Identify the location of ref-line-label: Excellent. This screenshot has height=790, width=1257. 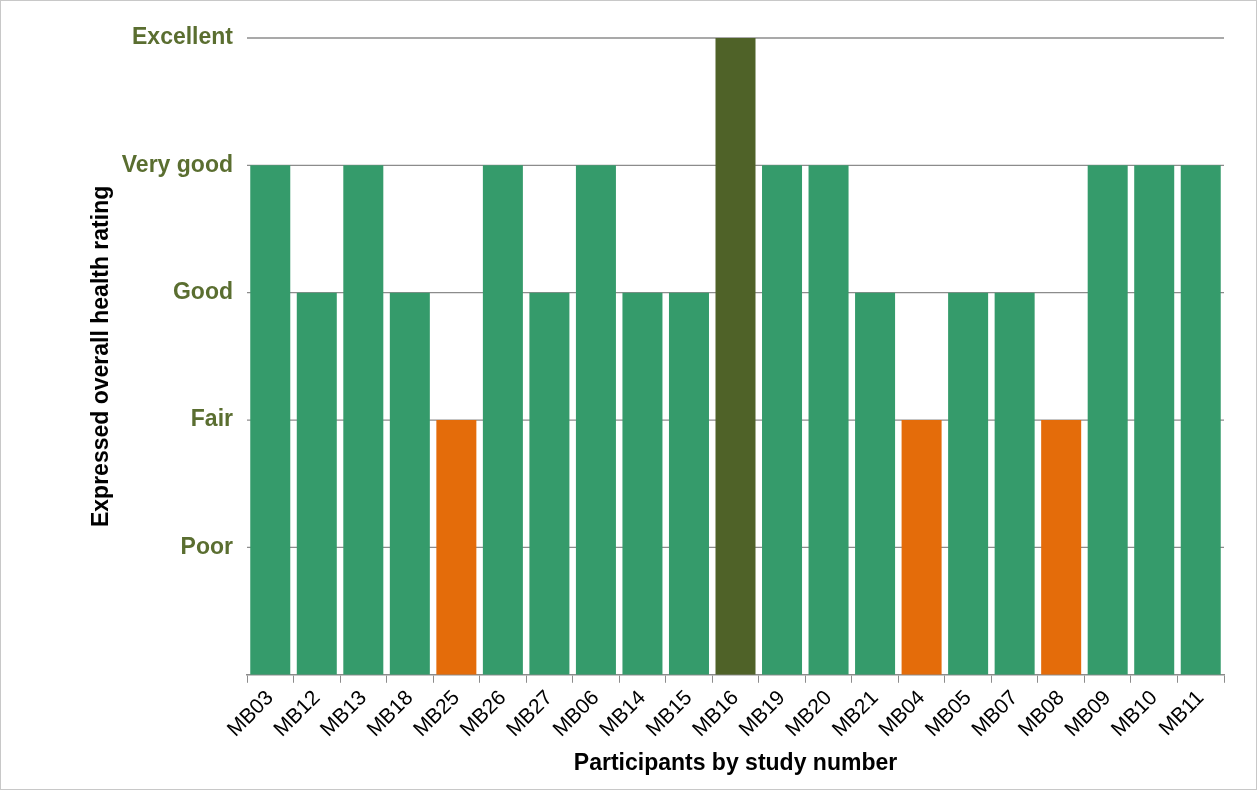
(183, 36).